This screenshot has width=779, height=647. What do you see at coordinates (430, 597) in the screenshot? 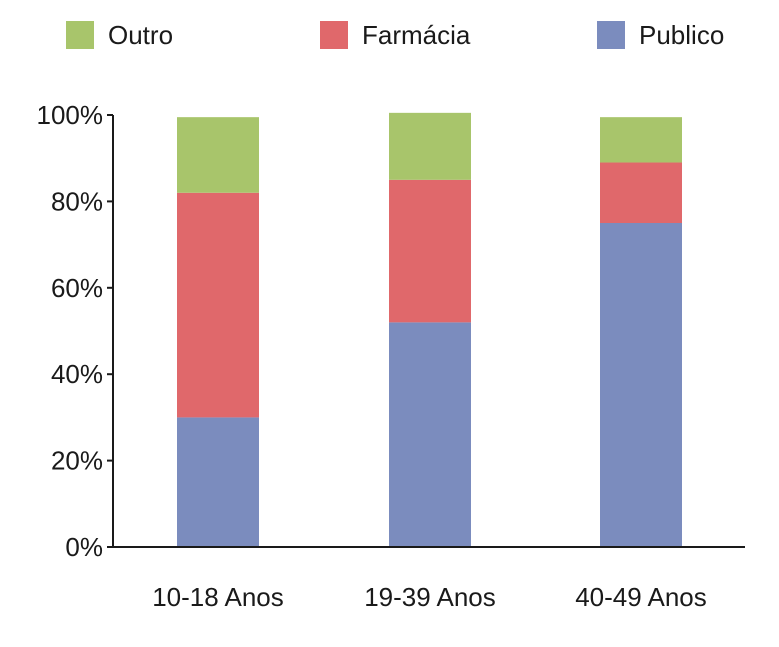
I see `x-tick-label: 19-39 Anos` at bounding box center [430, 597].